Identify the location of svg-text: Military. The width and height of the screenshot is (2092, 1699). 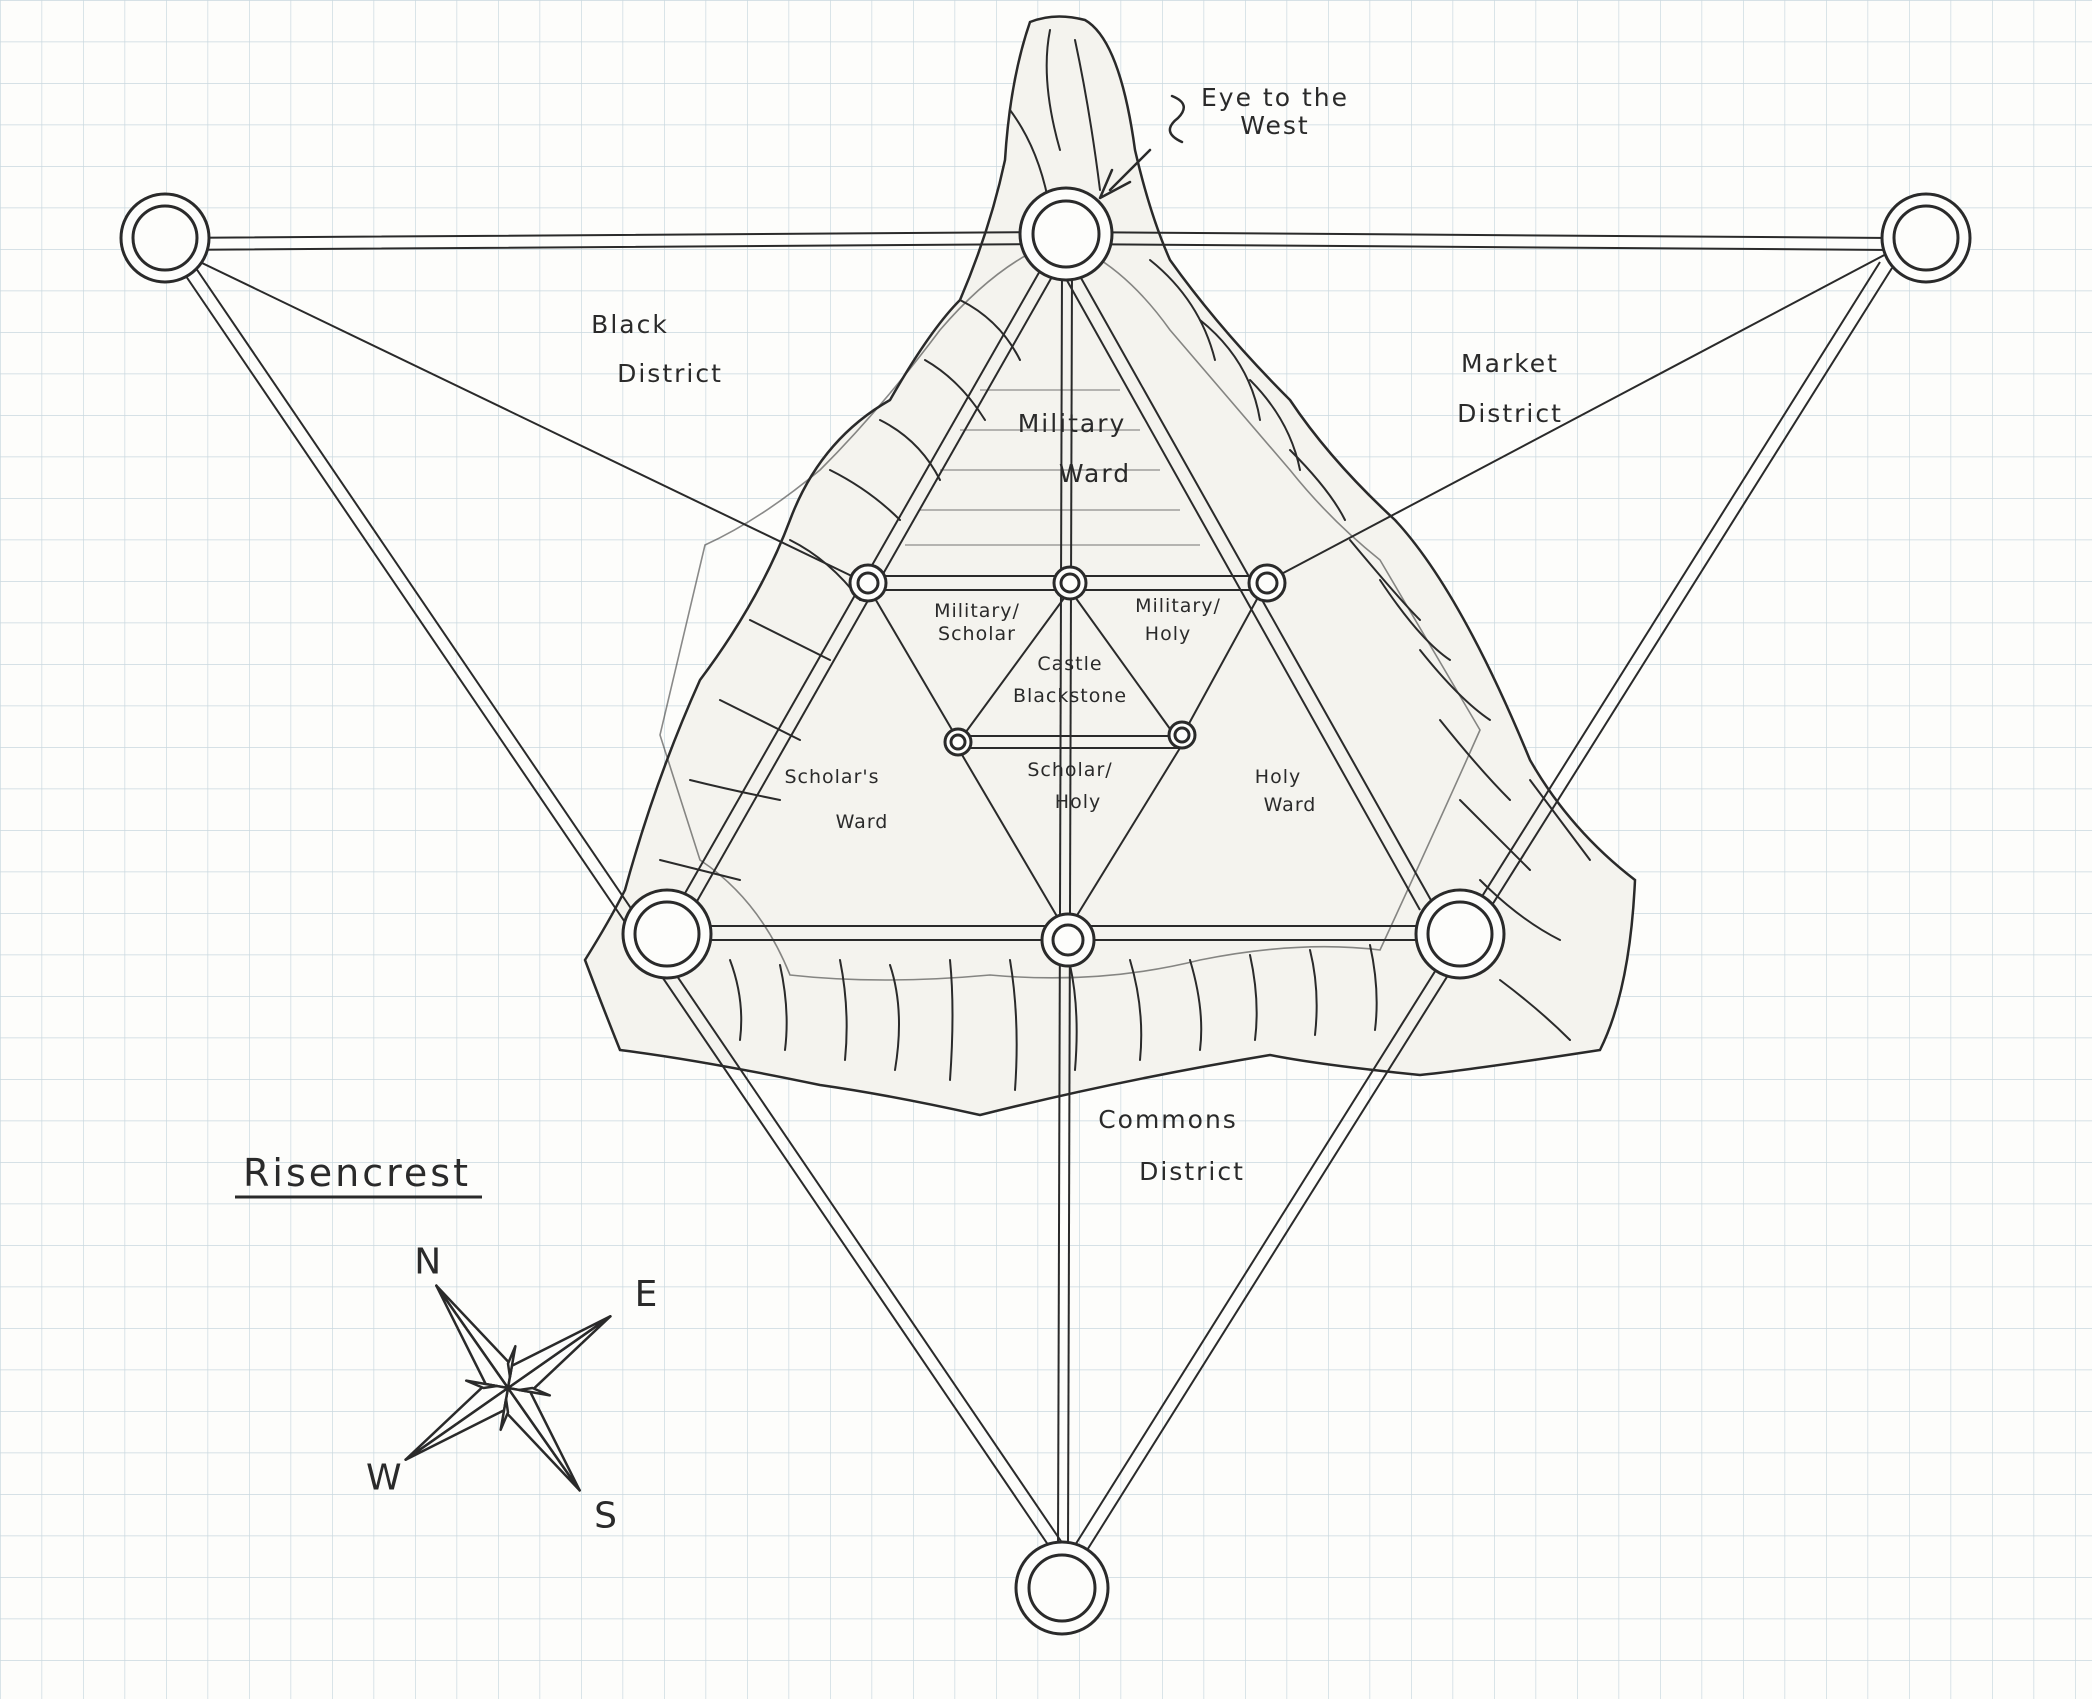
(1072, 423).